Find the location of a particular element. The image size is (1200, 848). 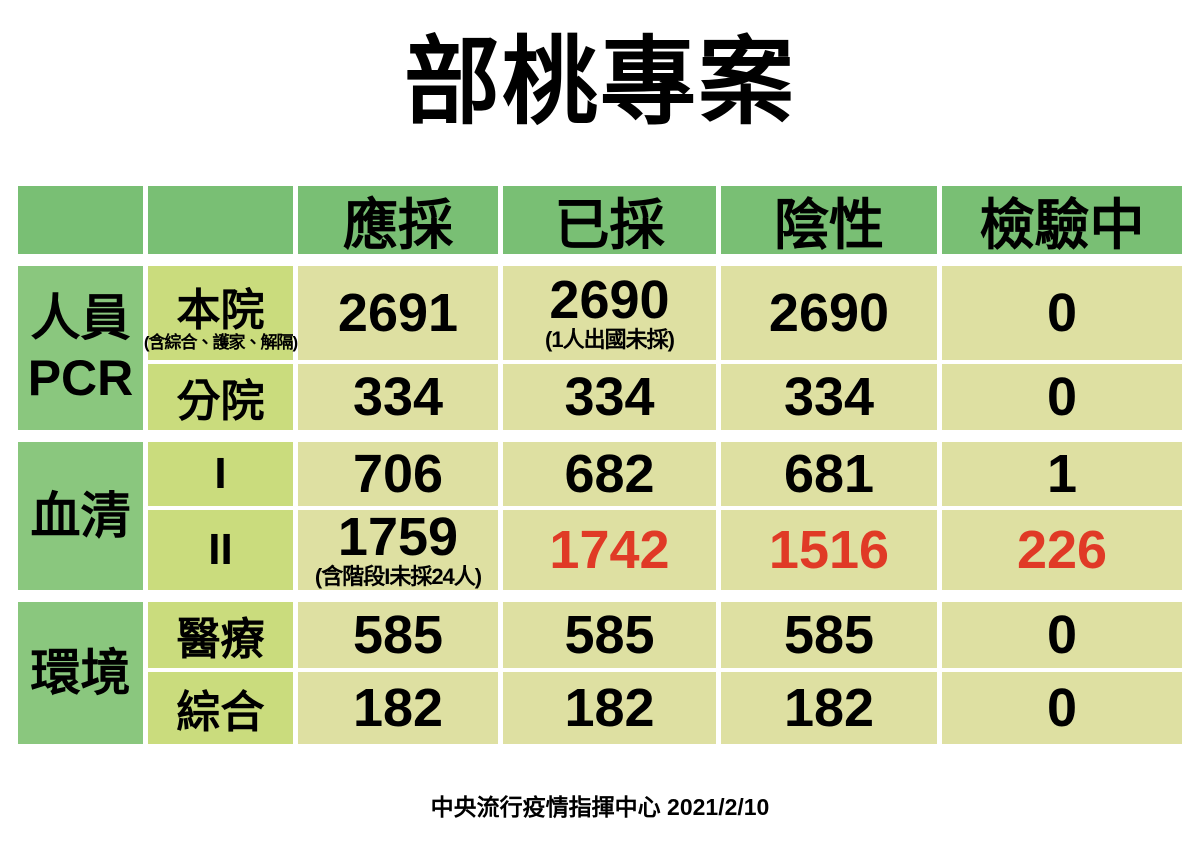

page-title: 部桃專案 is located at coordinates (600, 82).